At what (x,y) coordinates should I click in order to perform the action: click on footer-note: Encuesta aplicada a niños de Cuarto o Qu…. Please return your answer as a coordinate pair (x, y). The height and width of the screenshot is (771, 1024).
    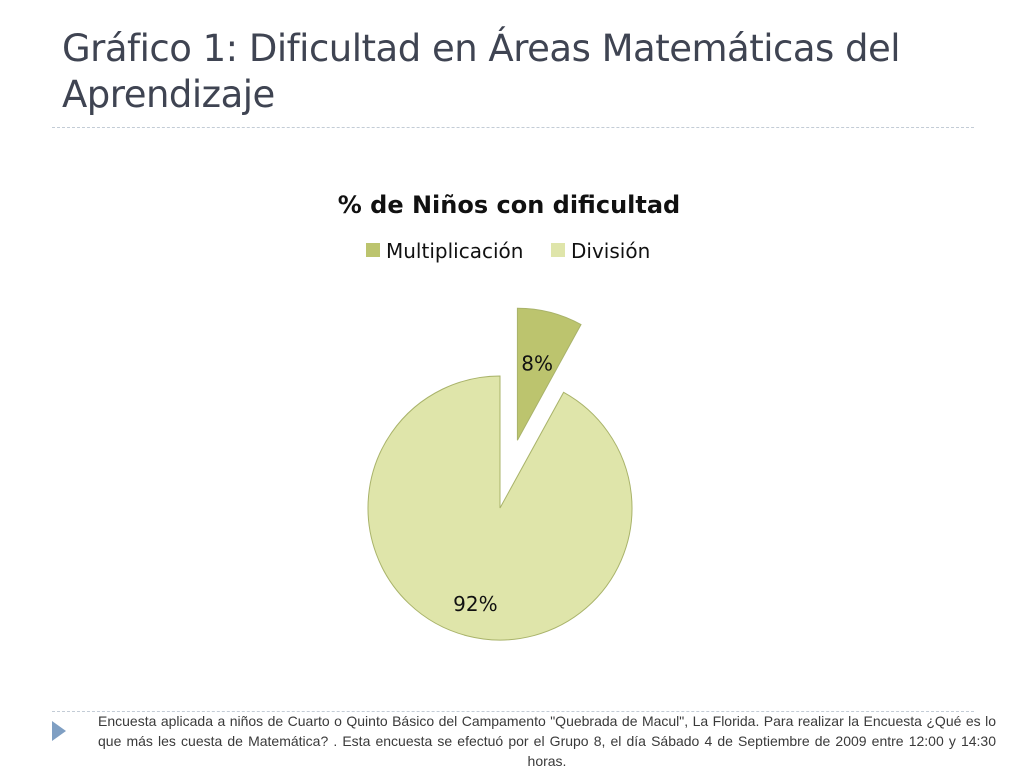
    Looking at the image, I should click on (547, 741).